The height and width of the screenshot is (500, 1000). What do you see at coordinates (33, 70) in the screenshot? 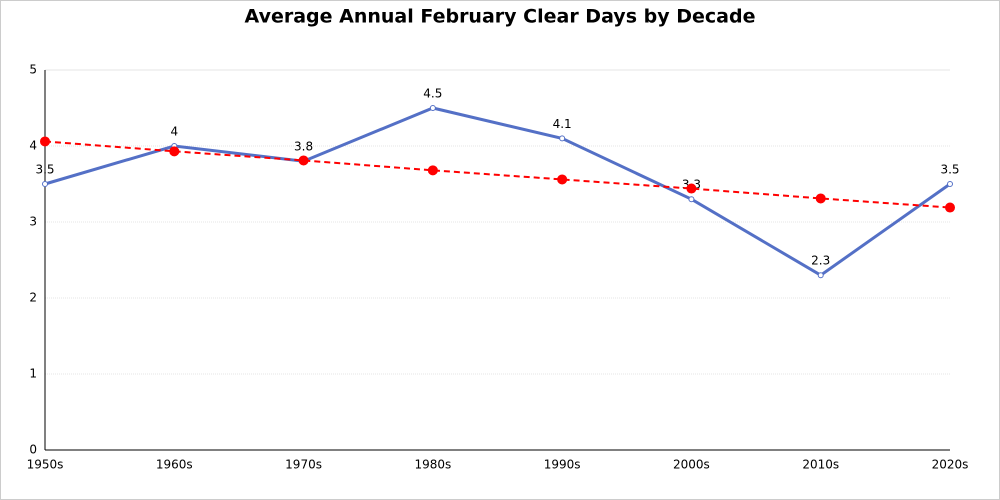
I see `y-tick-label: 5` at bounding box center [33, 70].